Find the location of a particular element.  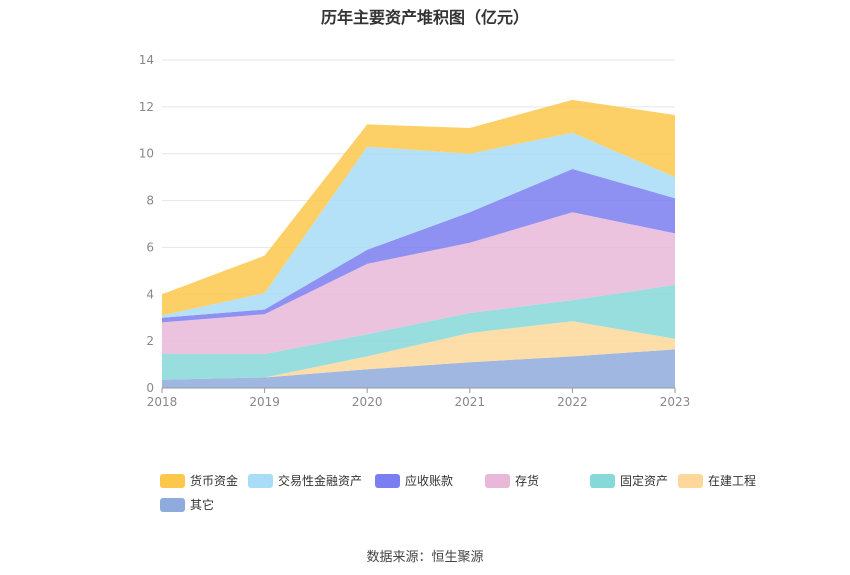

legend-item-3: 存货 is located at coordinates (512, 480).